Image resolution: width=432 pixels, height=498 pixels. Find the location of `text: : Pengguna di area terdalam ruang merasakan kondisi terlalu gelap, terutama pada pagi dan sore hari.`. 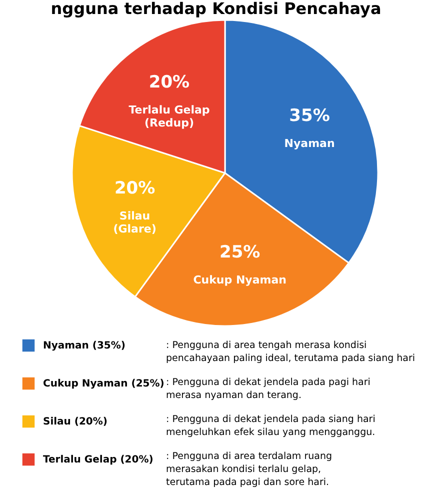

text: : Pengguna di area terdalam ruang merasakan kondisi terlalu gelap, terutama pada pagi dan sore hari. is located at coordinates (249, 469).